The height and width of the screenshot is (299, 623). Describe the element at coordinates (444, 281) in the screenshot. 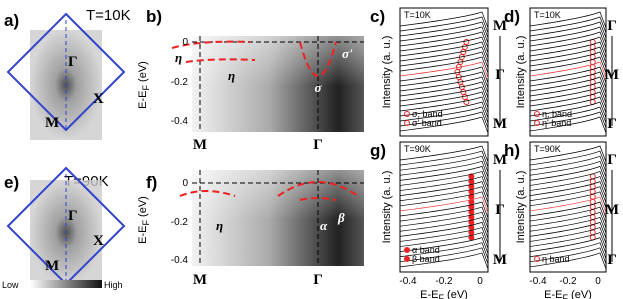

I see `x-tick-label: -0.2` at that location.